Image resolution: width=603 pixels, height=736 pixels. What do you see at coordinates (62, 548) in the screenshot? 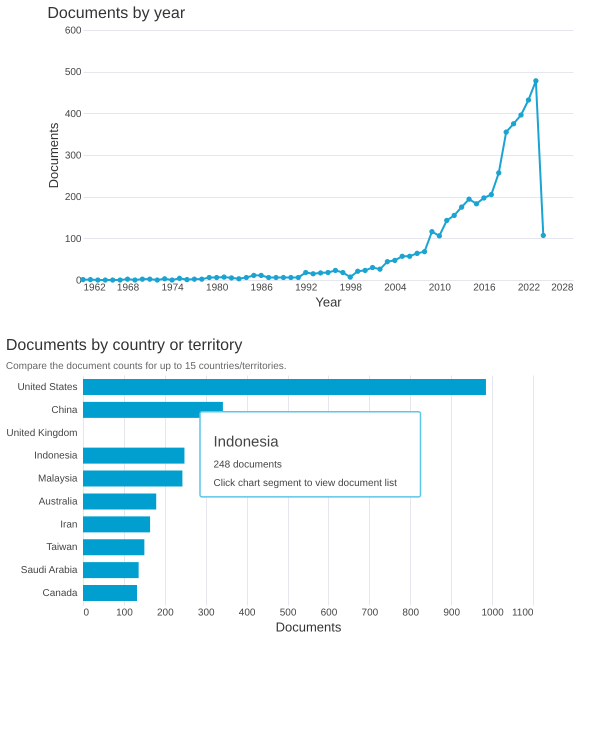
I see `y-tick-label: Taiwan` at bounding box center [62, 548].